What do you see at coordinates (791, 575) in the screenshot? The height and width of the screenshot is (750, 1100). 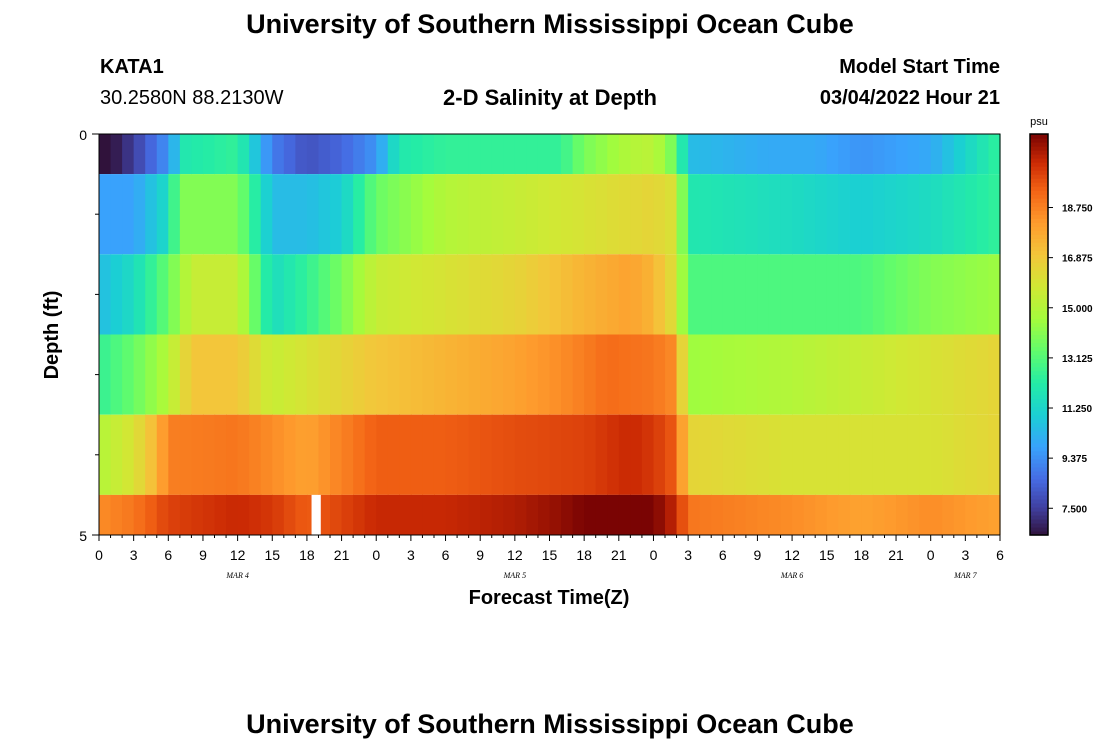 I see `day-label: MAR 6` at bounding box center [791, 575].